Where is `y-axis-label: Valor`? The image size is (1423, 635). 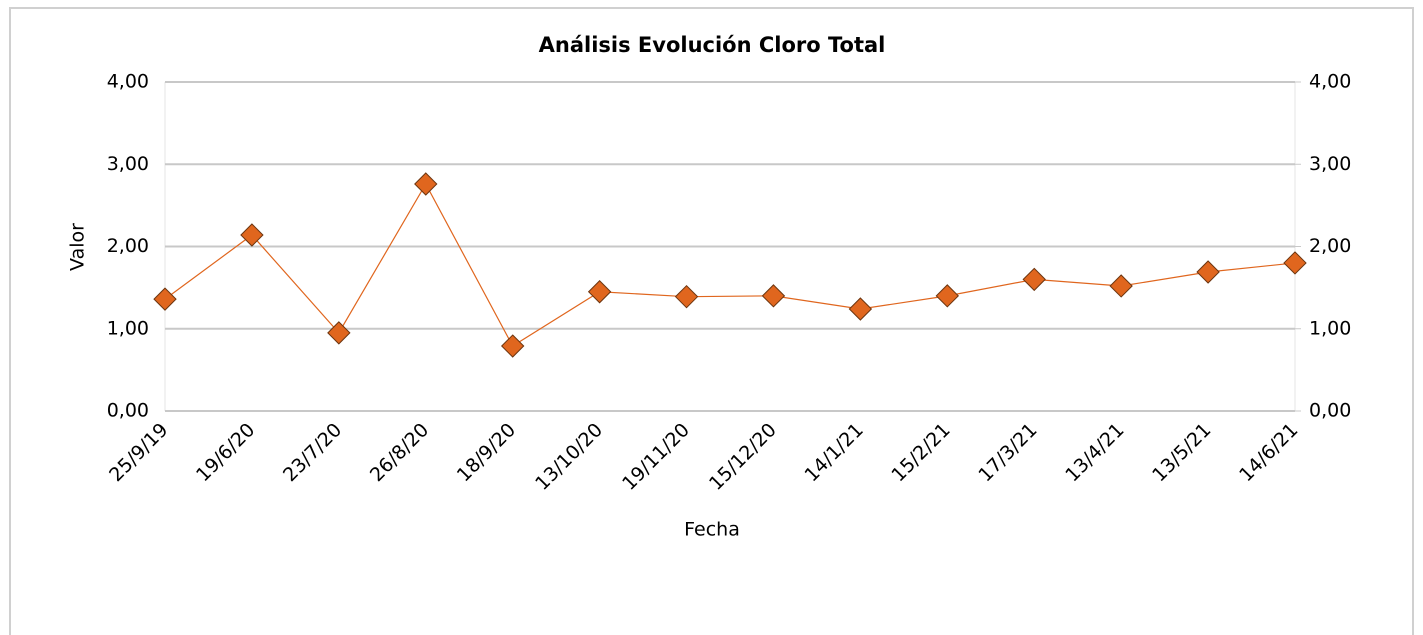
y-axis-label: Valor is located at coordinates (78, 247).